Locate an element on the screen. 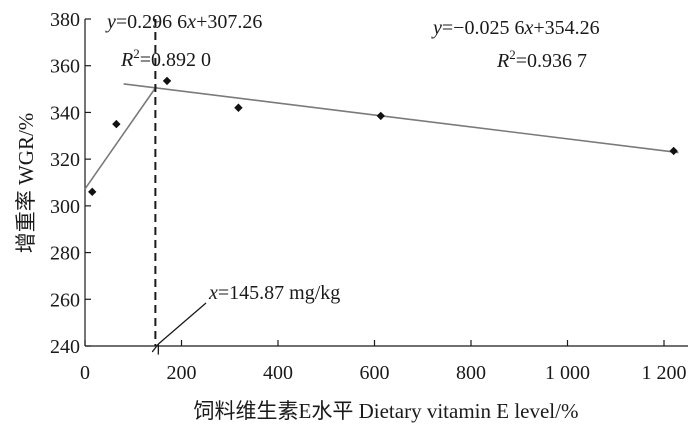 The image size is (700, 431). x-tick-label: 1 200 is located at coordinates (664, 373).